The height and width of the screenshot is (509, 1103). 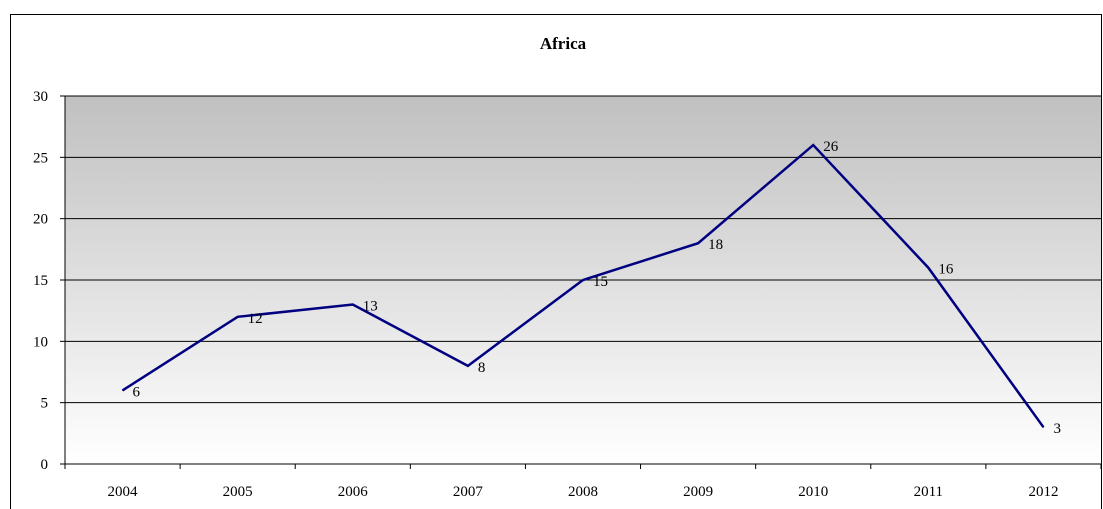 What do you see at coordinates (1057, 429) in the screenshot?
I see `data-label: 3` at bounding box center [1057, 429].